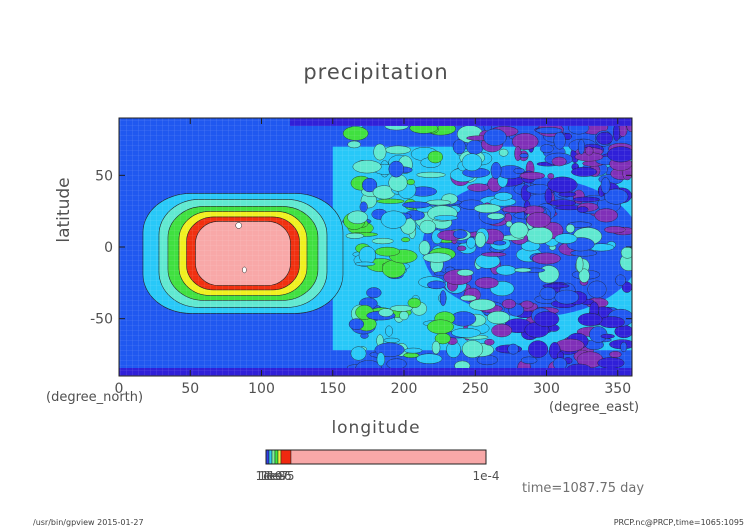 This screenshot has width=752, height=532. Describe the element at coordinates (378, 466) in the screenshot. I see `colorbar: 1e-91e-81e-71e-61e-5 1e-4` at that location.